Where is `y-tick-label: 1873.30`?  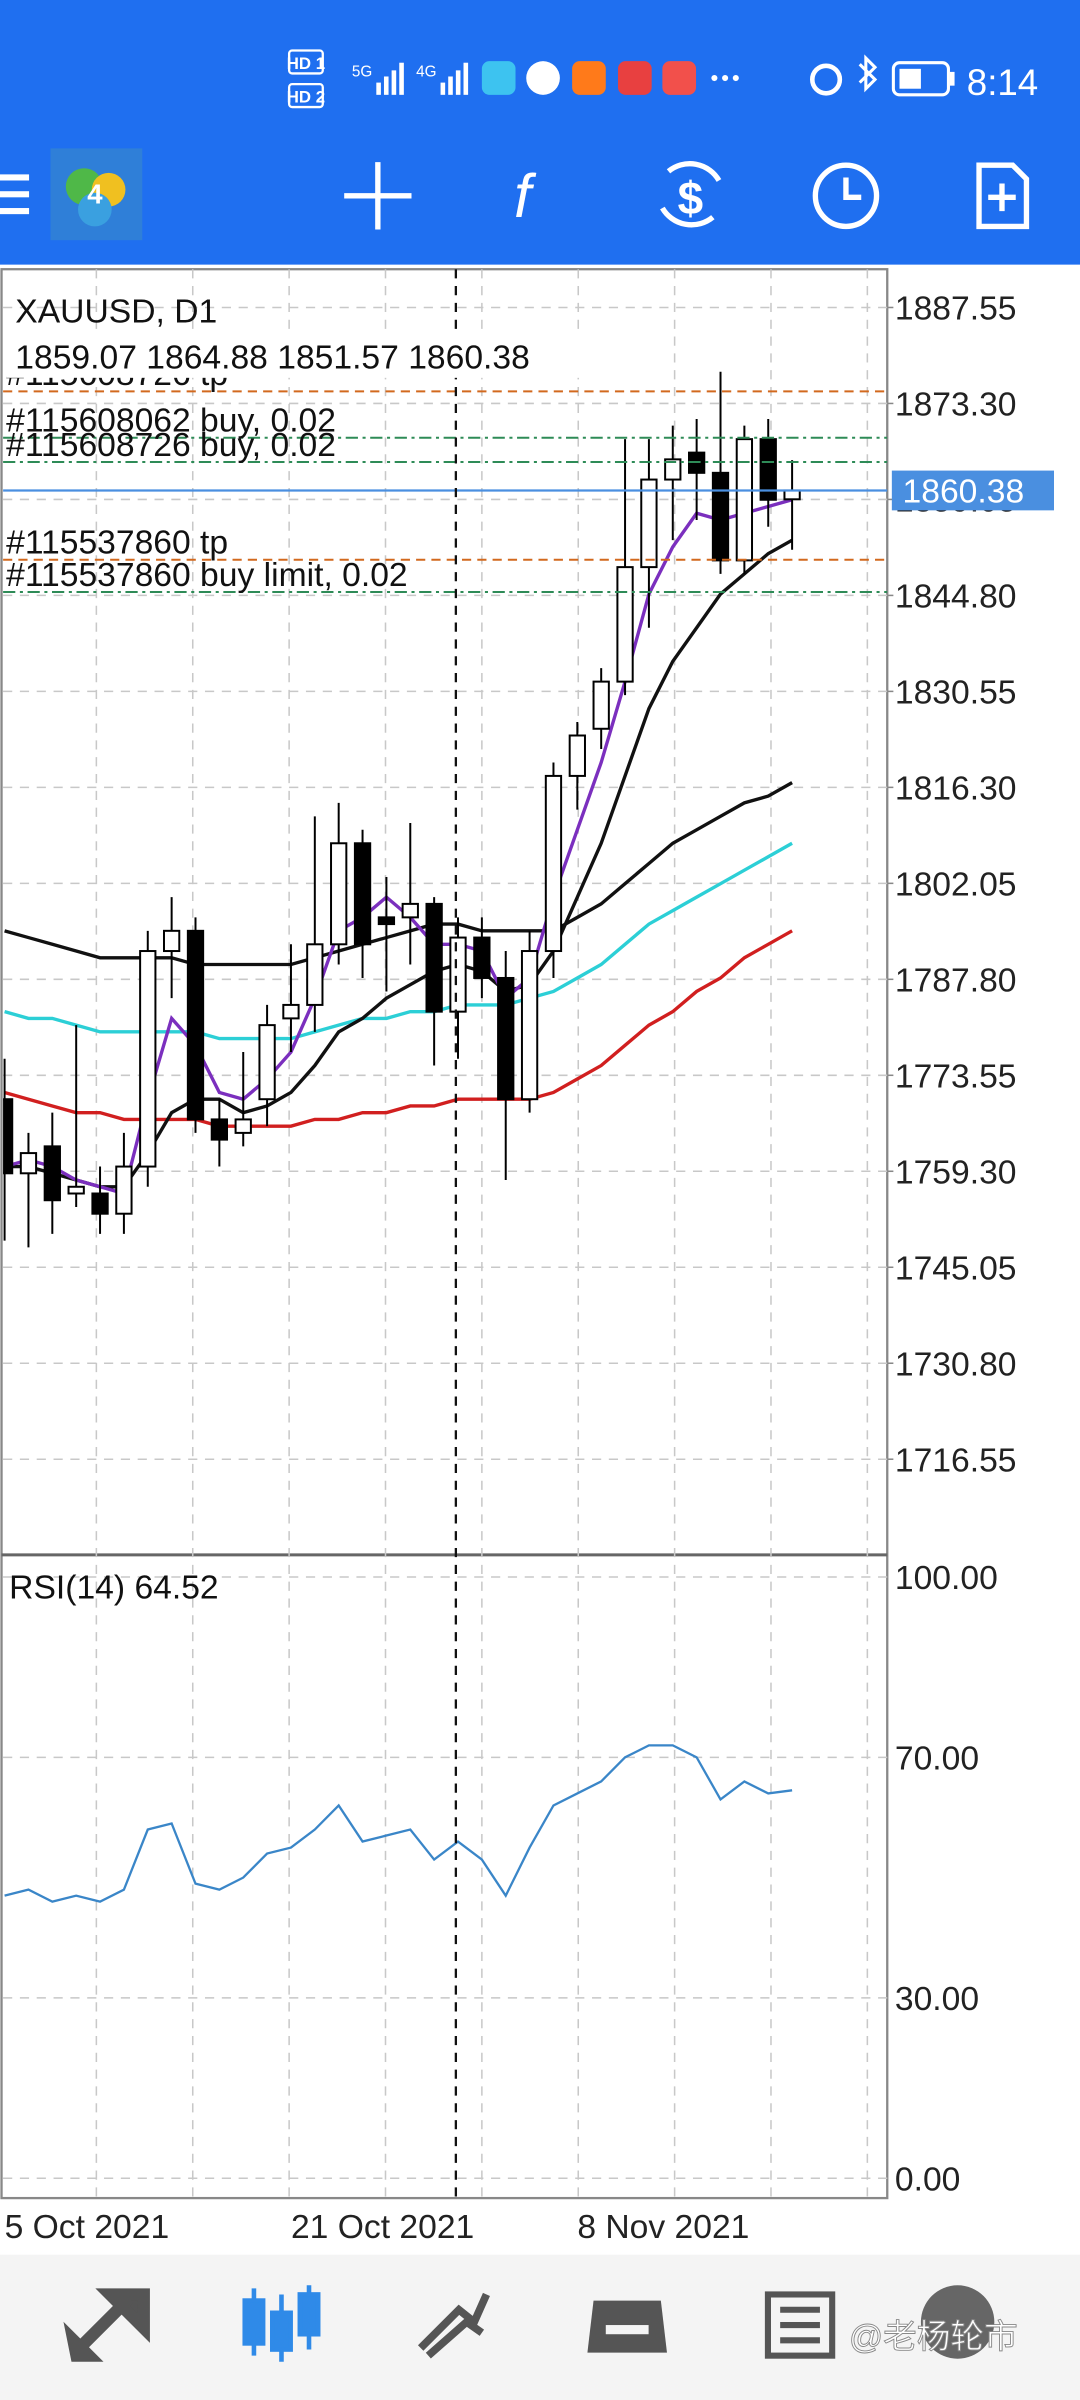 y-tick-label: 1873.30 is located at coordinates (956, 405).